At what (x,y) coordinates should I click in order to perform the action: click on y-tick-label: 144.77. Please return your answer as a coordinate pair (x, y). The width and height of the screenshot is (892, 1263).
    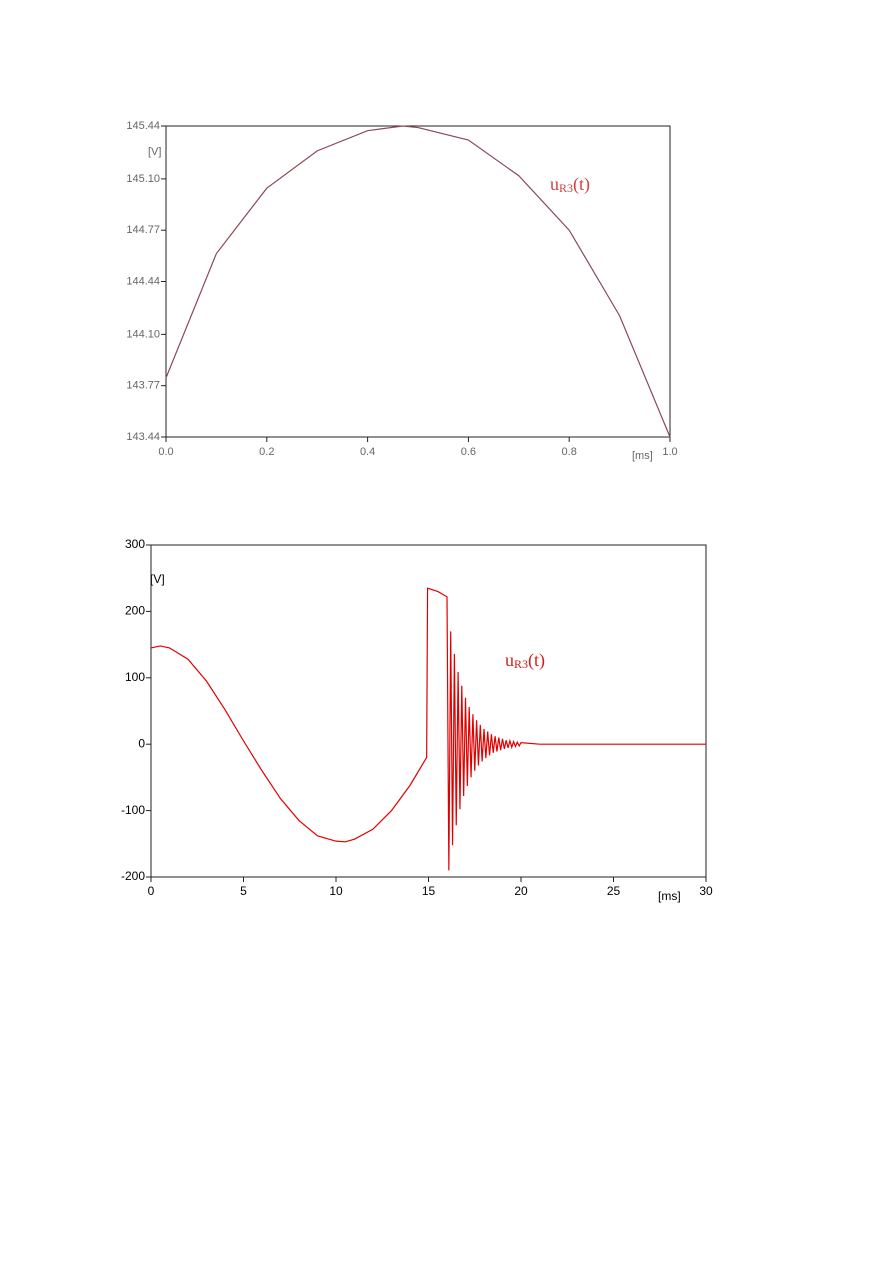
    Looking at the image, I should click on (143, 230).